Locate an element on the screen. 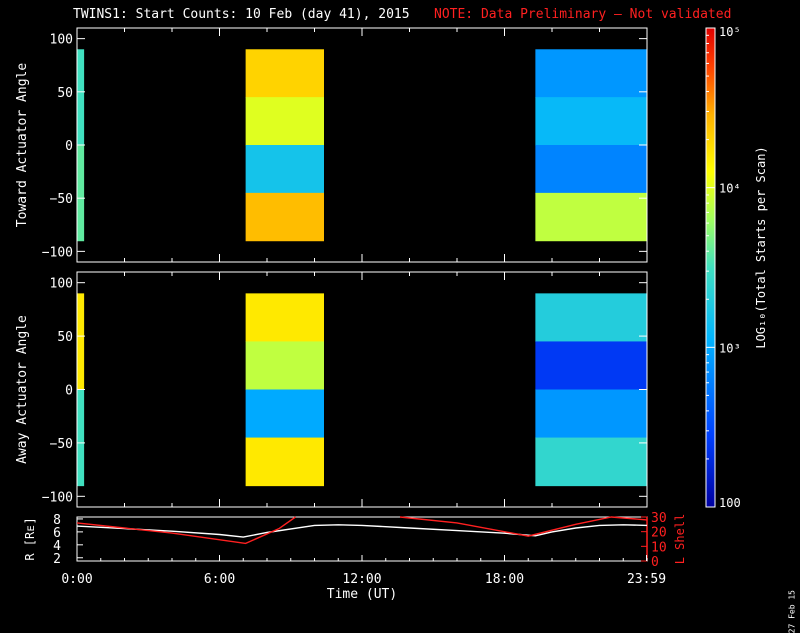 The height and width of the screenshot is (633, 800). y-tick-left-label: 2 is located at coordinates (57, 559).